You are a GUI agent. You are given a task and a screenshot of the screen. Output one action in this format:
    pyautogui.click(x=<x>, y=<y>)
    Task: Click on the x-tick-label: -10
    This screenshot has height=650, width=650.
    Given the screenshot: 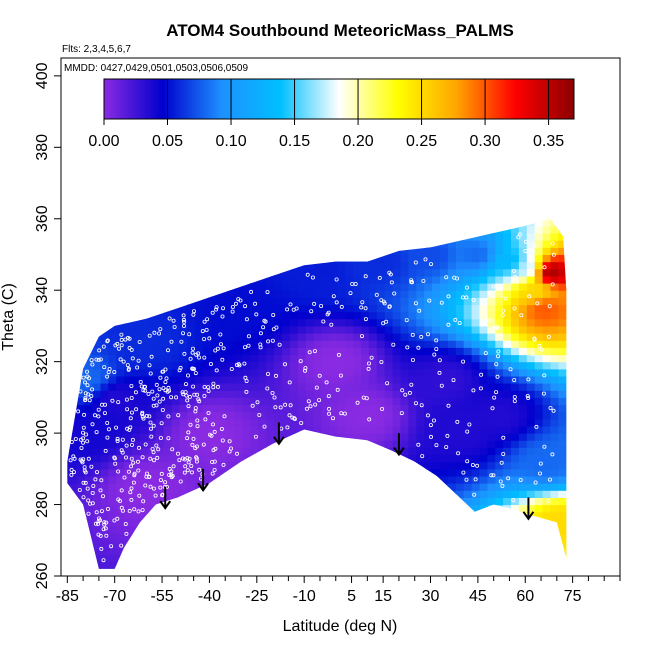 What is the action you would take?
    pyautogui.click(x=304, y=596)
    